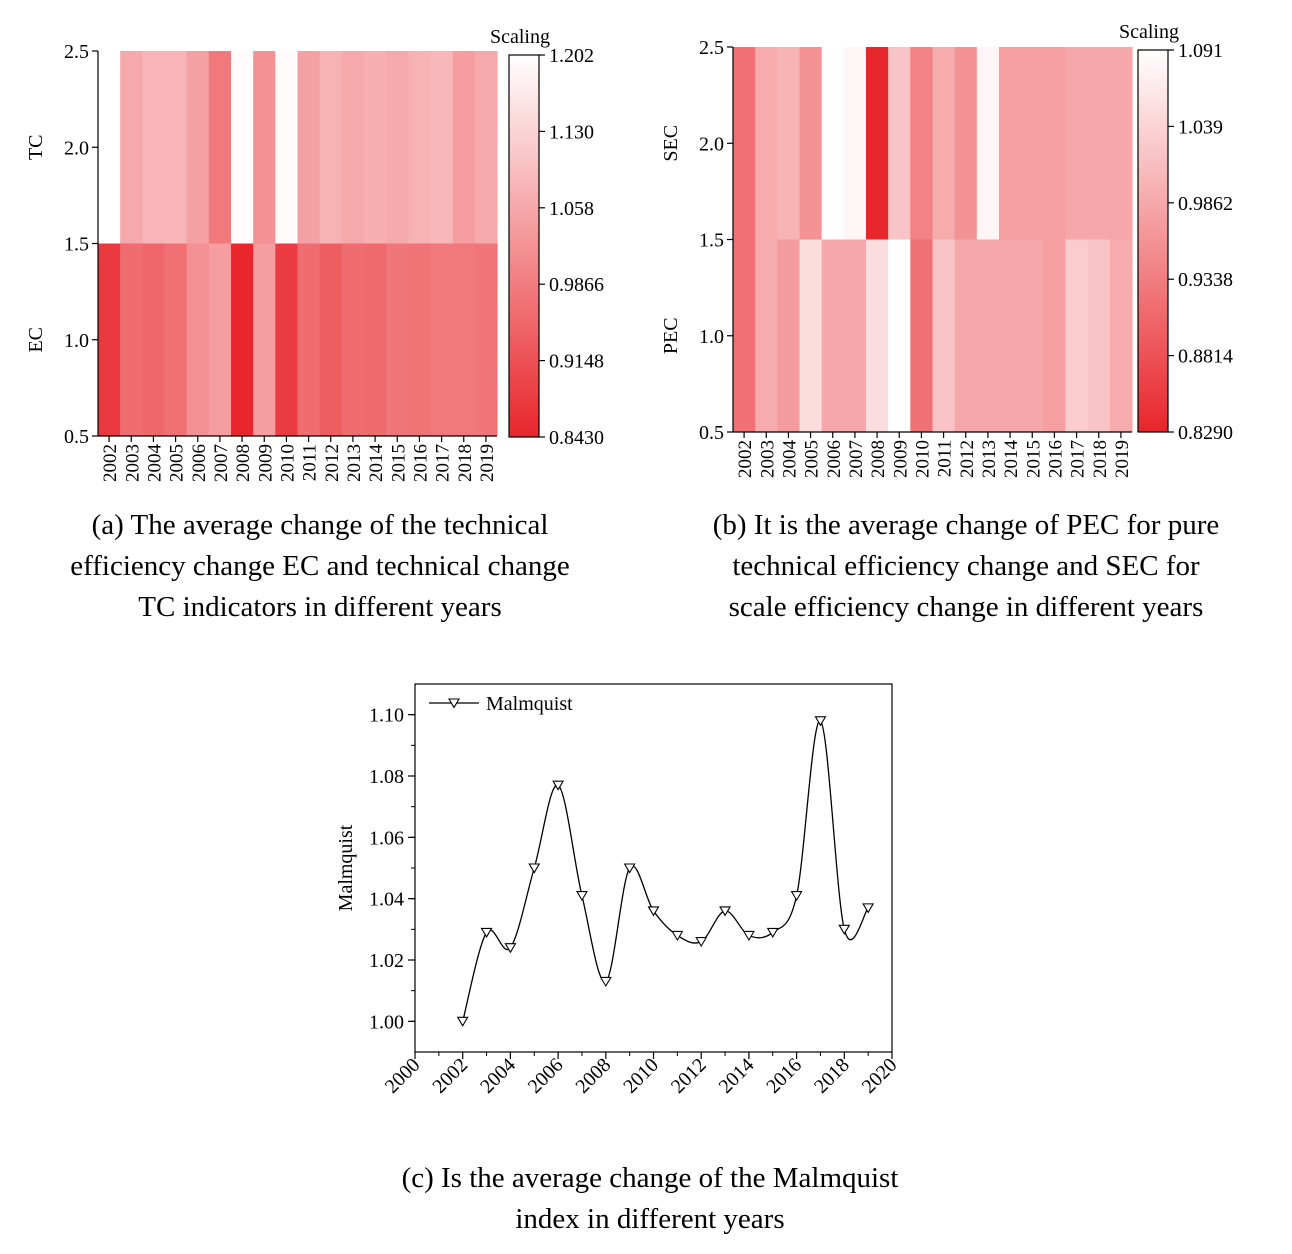 The width and height of the screenshot is (1292, 1254). Describe the element at coordinates (677, 936) in the screenshot. I see `data-point-2011` at that location.